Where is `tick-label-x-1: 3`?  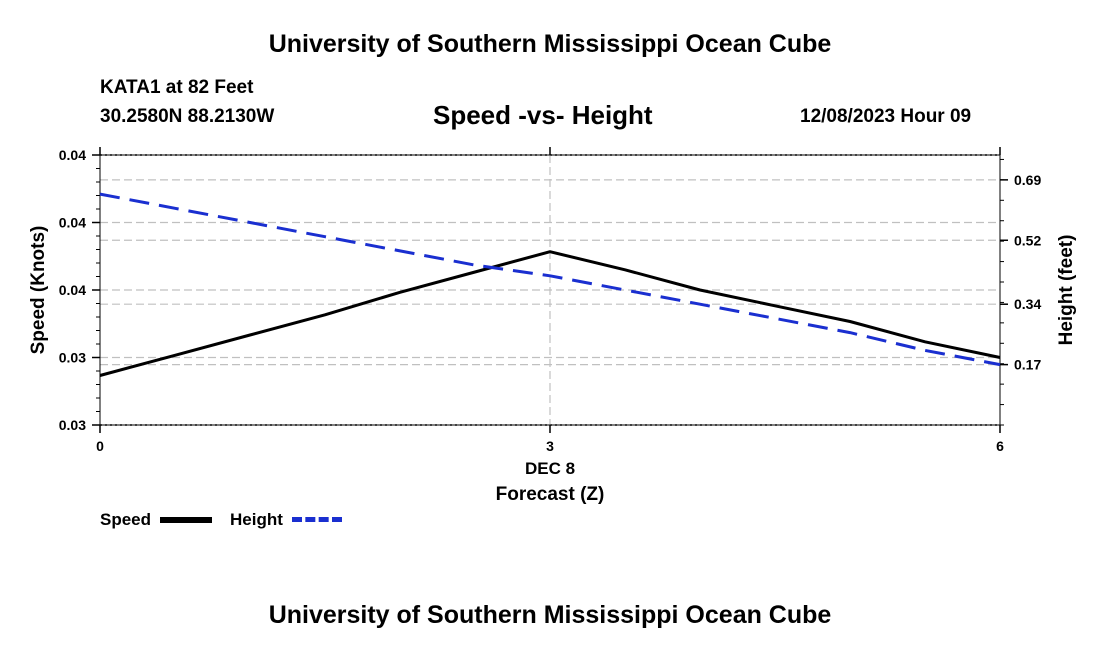 tick-label-x-1: 3 is located at coordinates (550, 446).